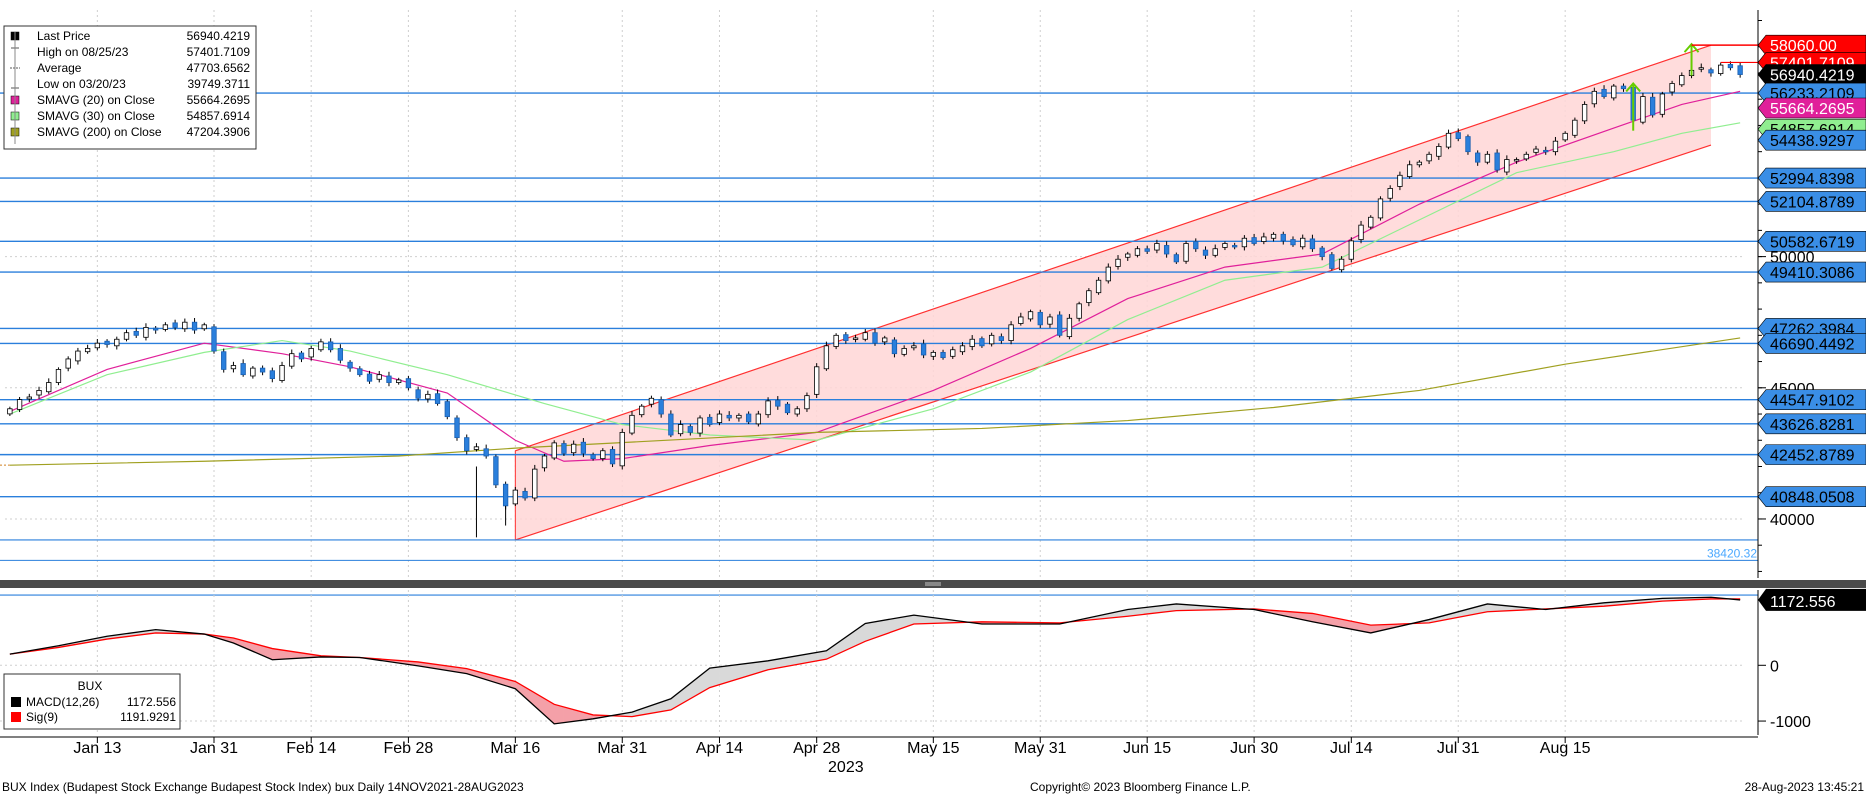  What do you see at coordinates (1147, 748) in the screenshot?
I see `date-tick-label: Jun 15` at bounding box center [1147, 748].